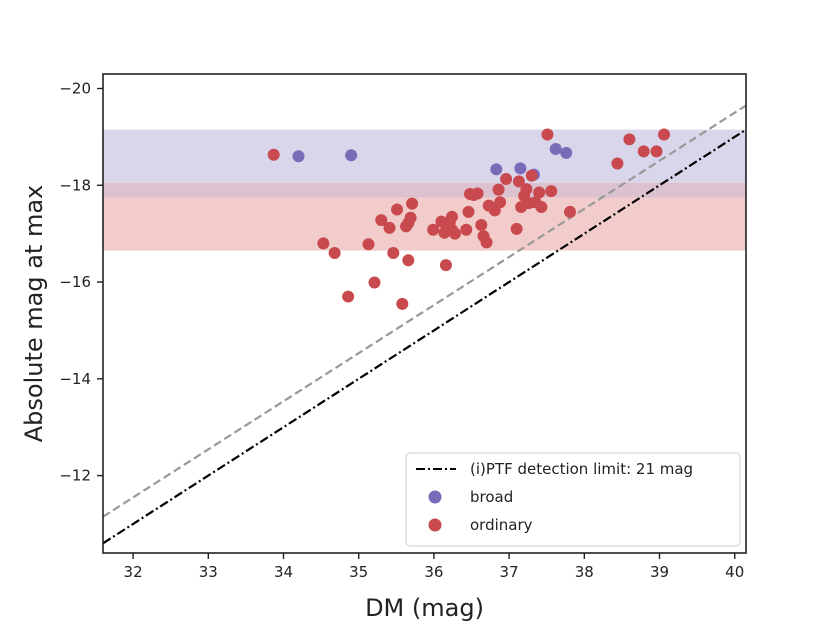 The height and width of the screenshot is (627, 830). What do you see at coordinates (424, 608) in the screenshot?
I see `x-axis-label: DM (mag)` at bounding box center [424, 608].